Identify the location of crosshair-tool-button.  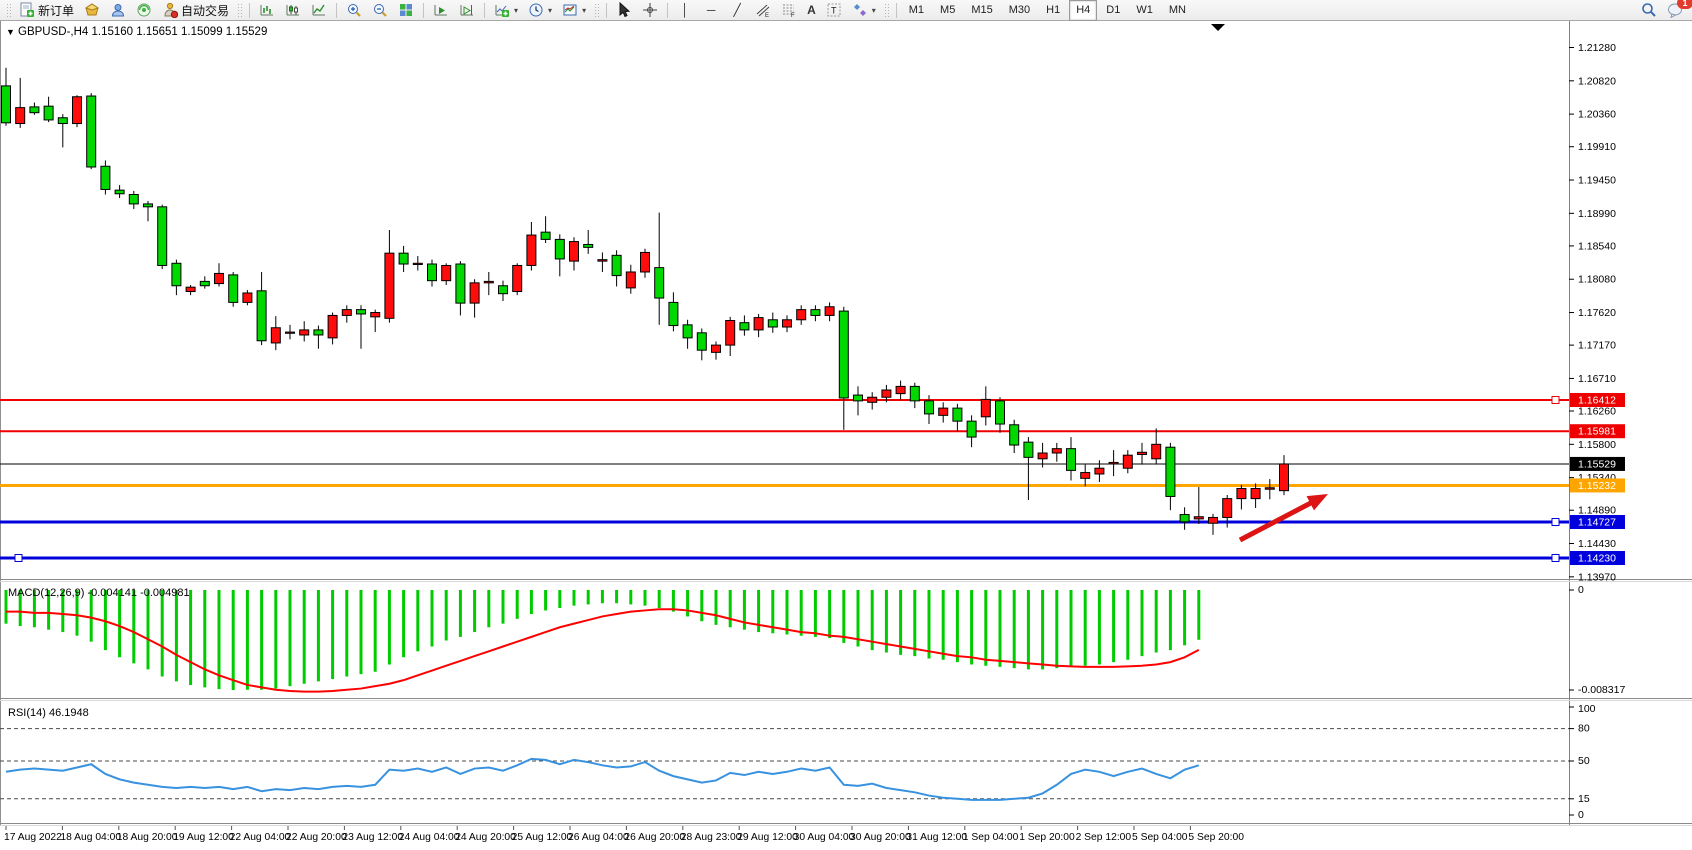
(650, 10).